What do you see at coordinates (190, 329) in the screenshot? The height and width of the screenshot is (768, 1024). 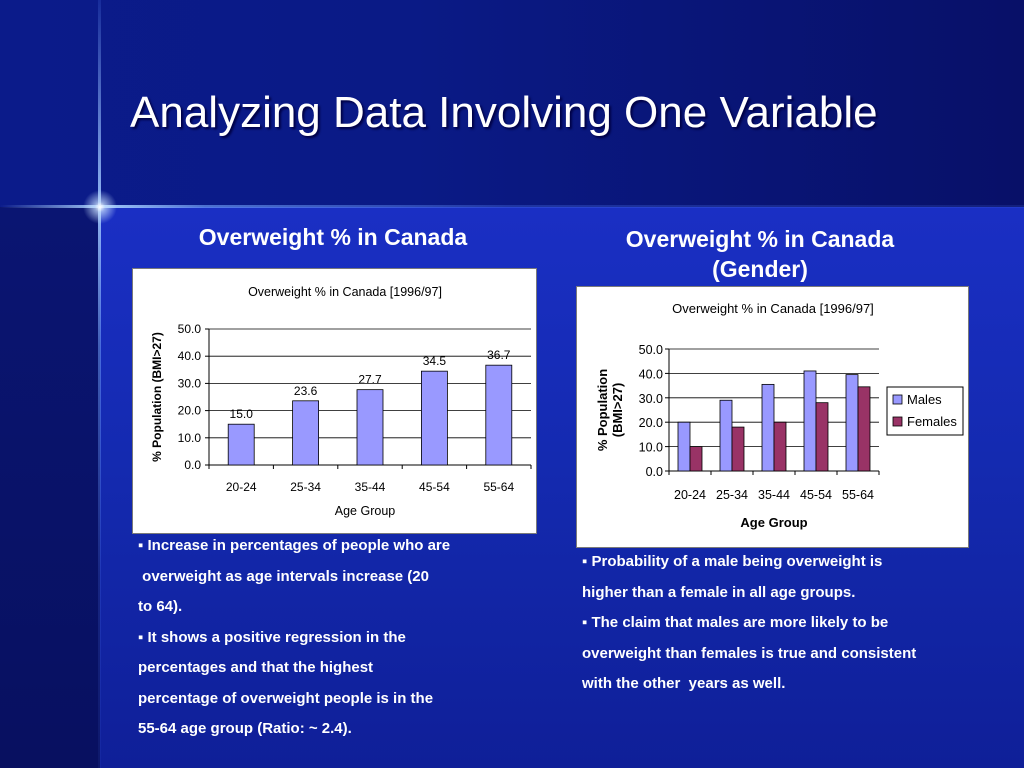 I see `left-chart-y-tick-label: 50.0` at bounding box center [190, 329].